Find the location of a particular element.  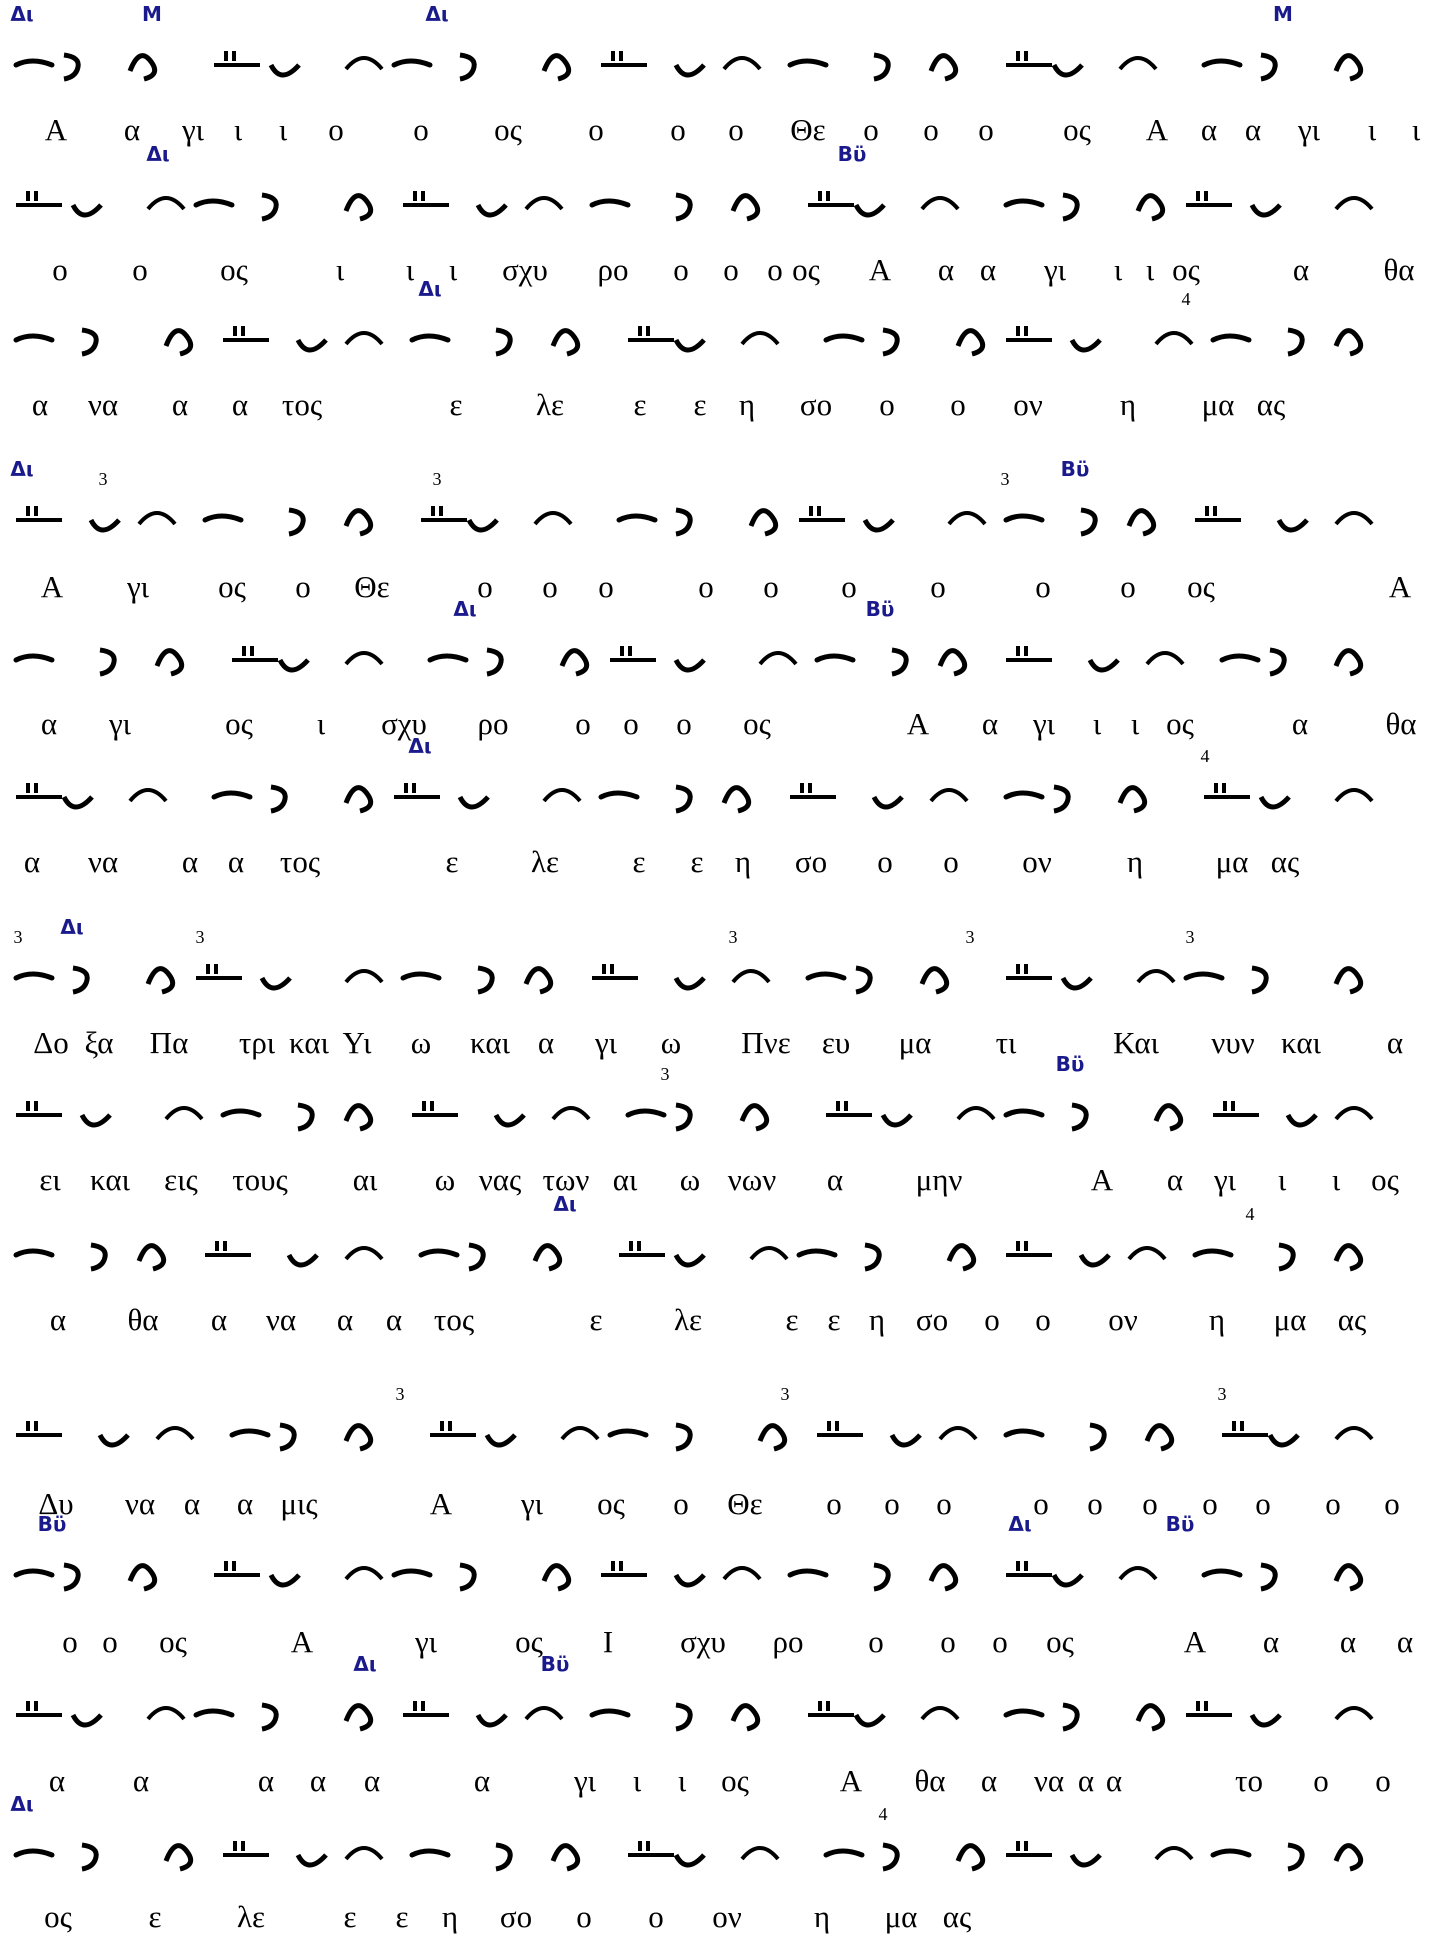

syllable: τος is located at coordinates (302, 404).